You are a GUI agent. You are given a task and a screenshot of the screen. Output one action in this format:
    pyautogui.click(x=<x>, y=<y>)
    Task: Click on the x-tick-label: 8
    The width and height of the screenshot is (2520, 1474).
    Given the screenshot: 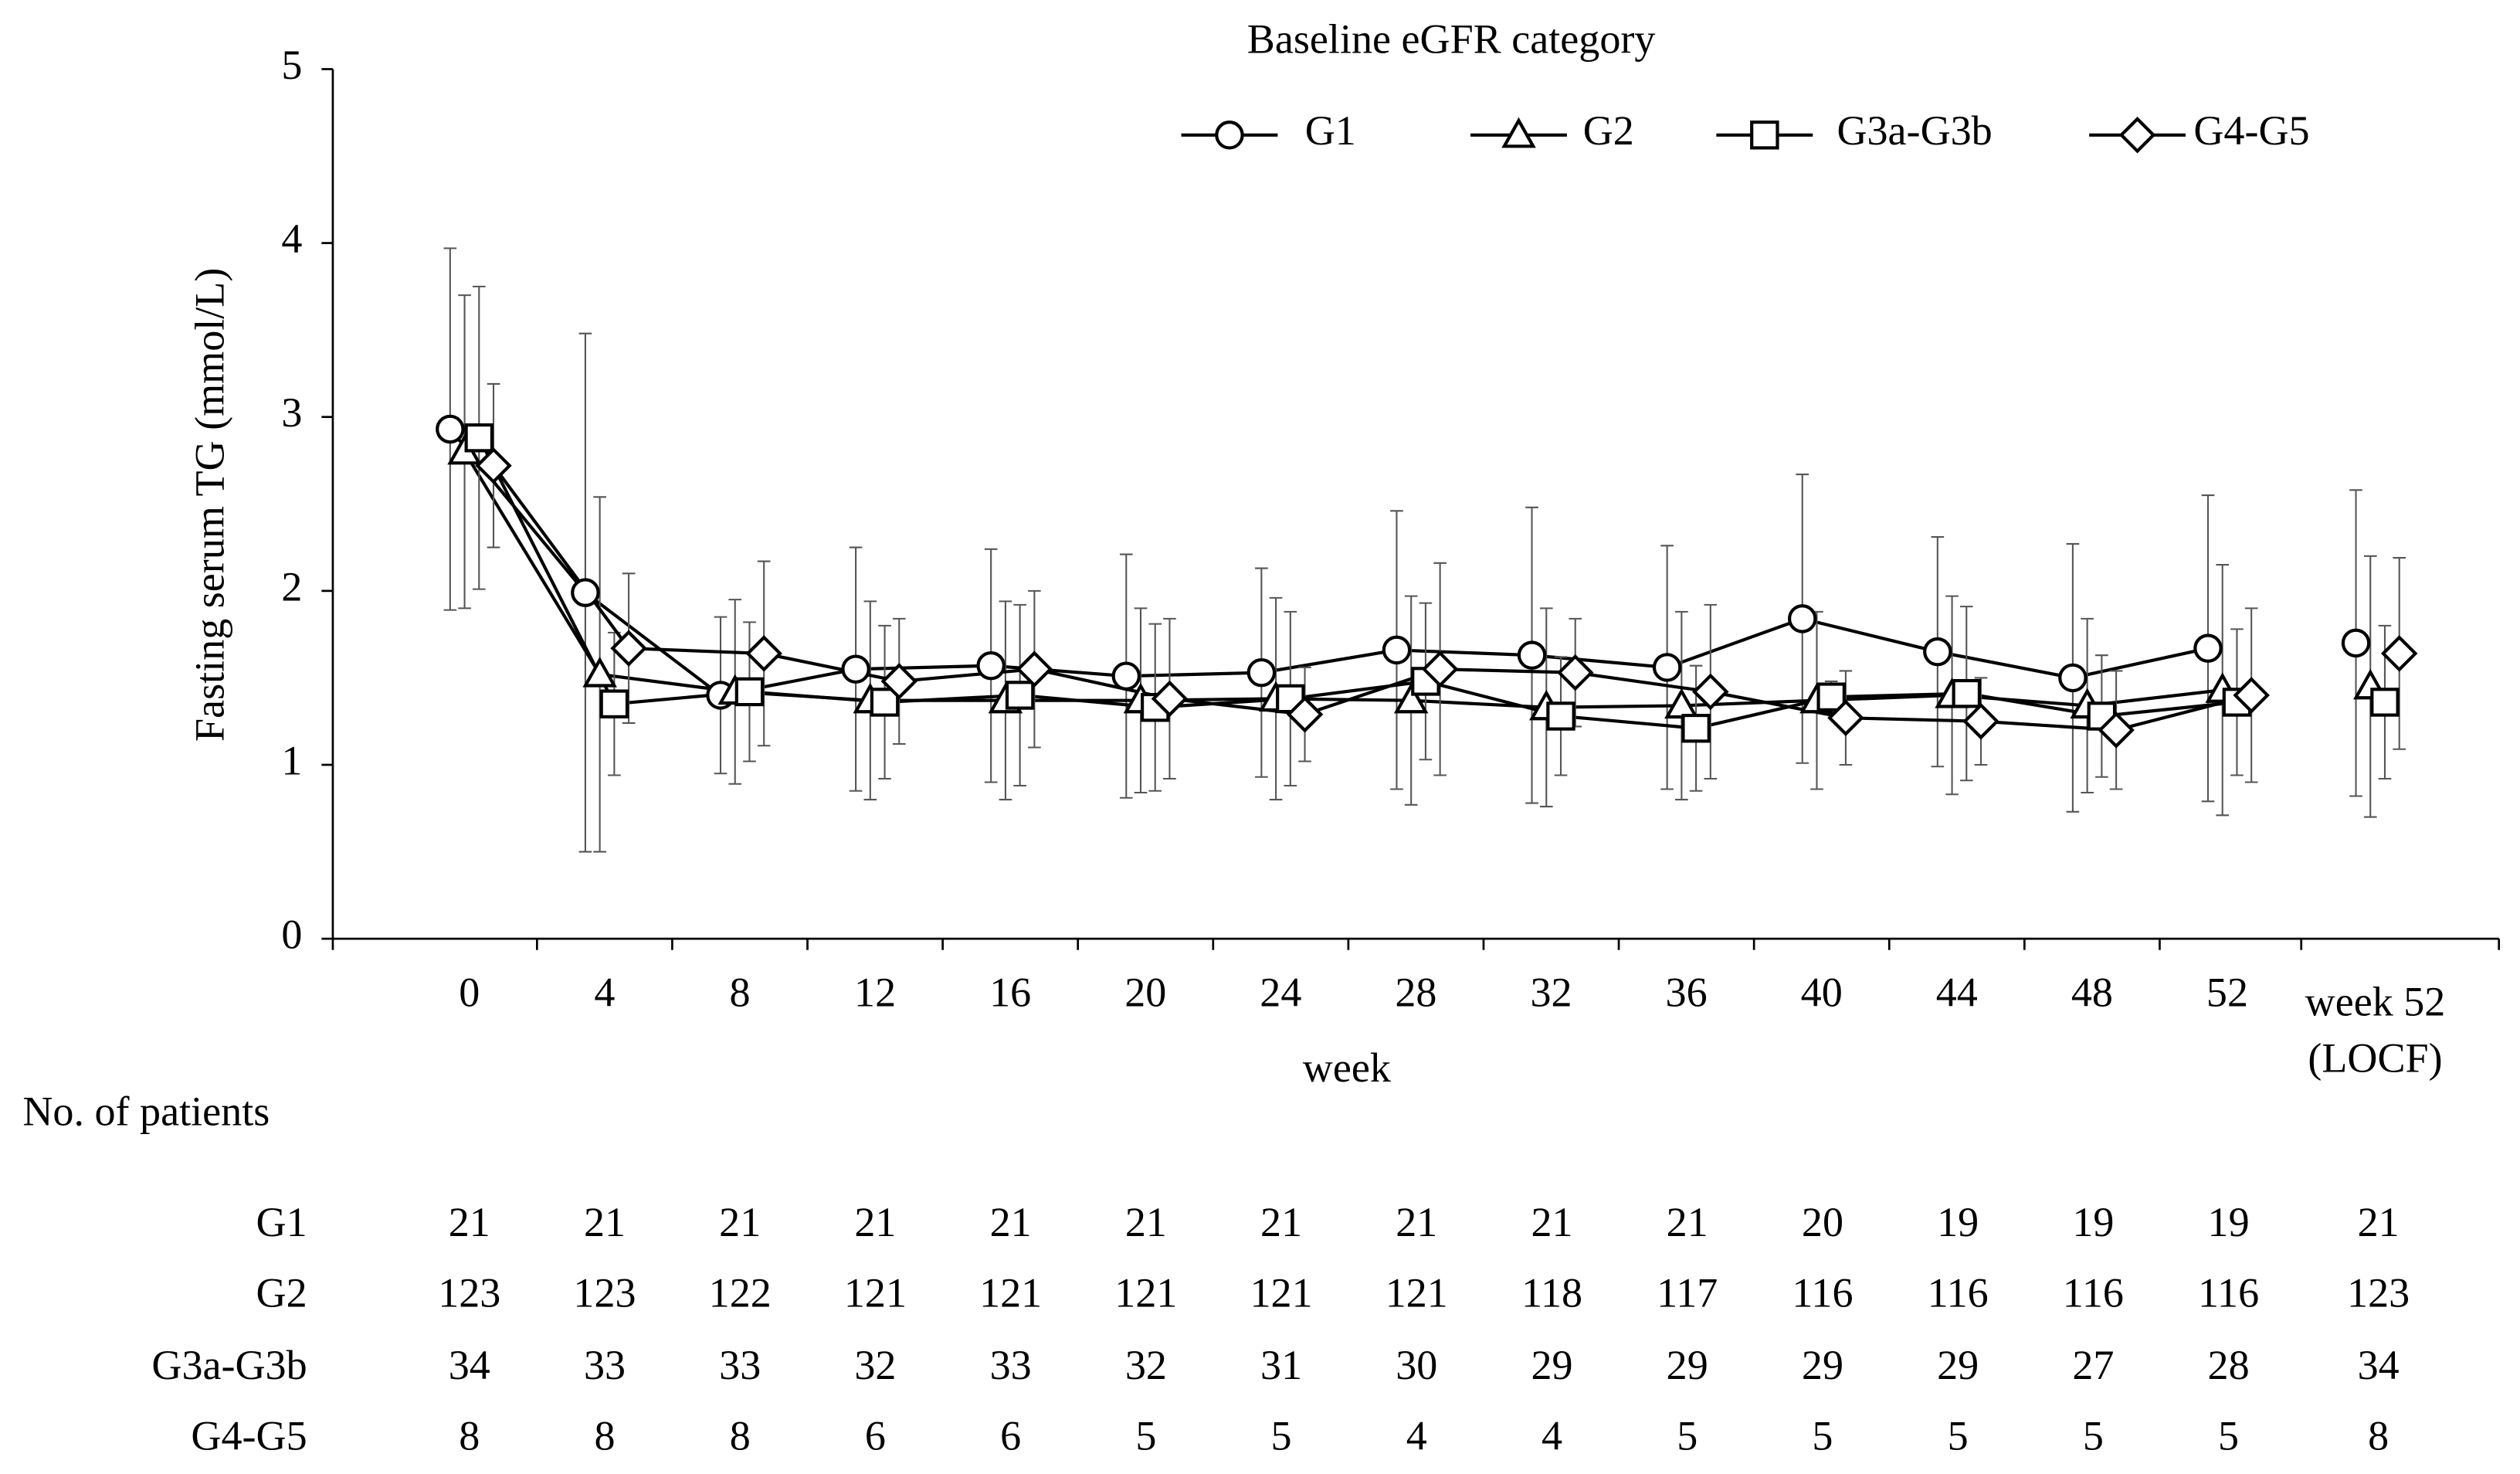 What is the action you would take?
    pyautogui.click(x=739, y=992)
    